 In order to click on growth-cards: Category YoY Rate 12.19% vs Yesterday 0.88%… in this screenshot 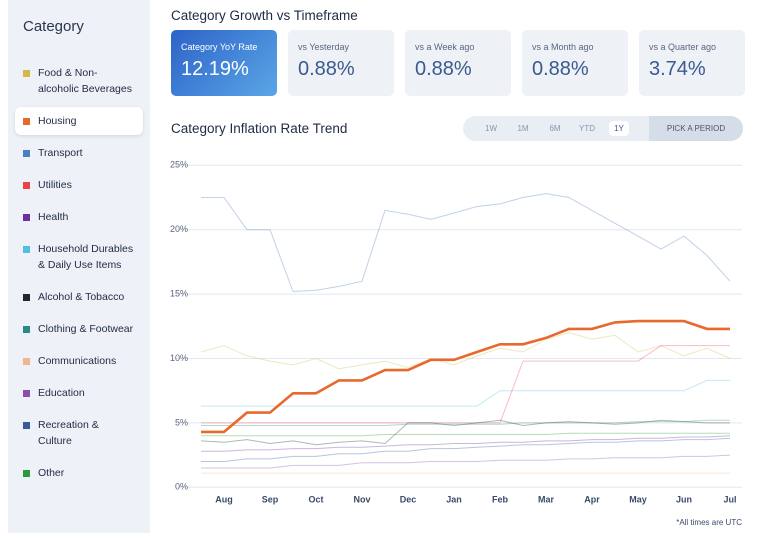, I will do `click(458, 63)`.